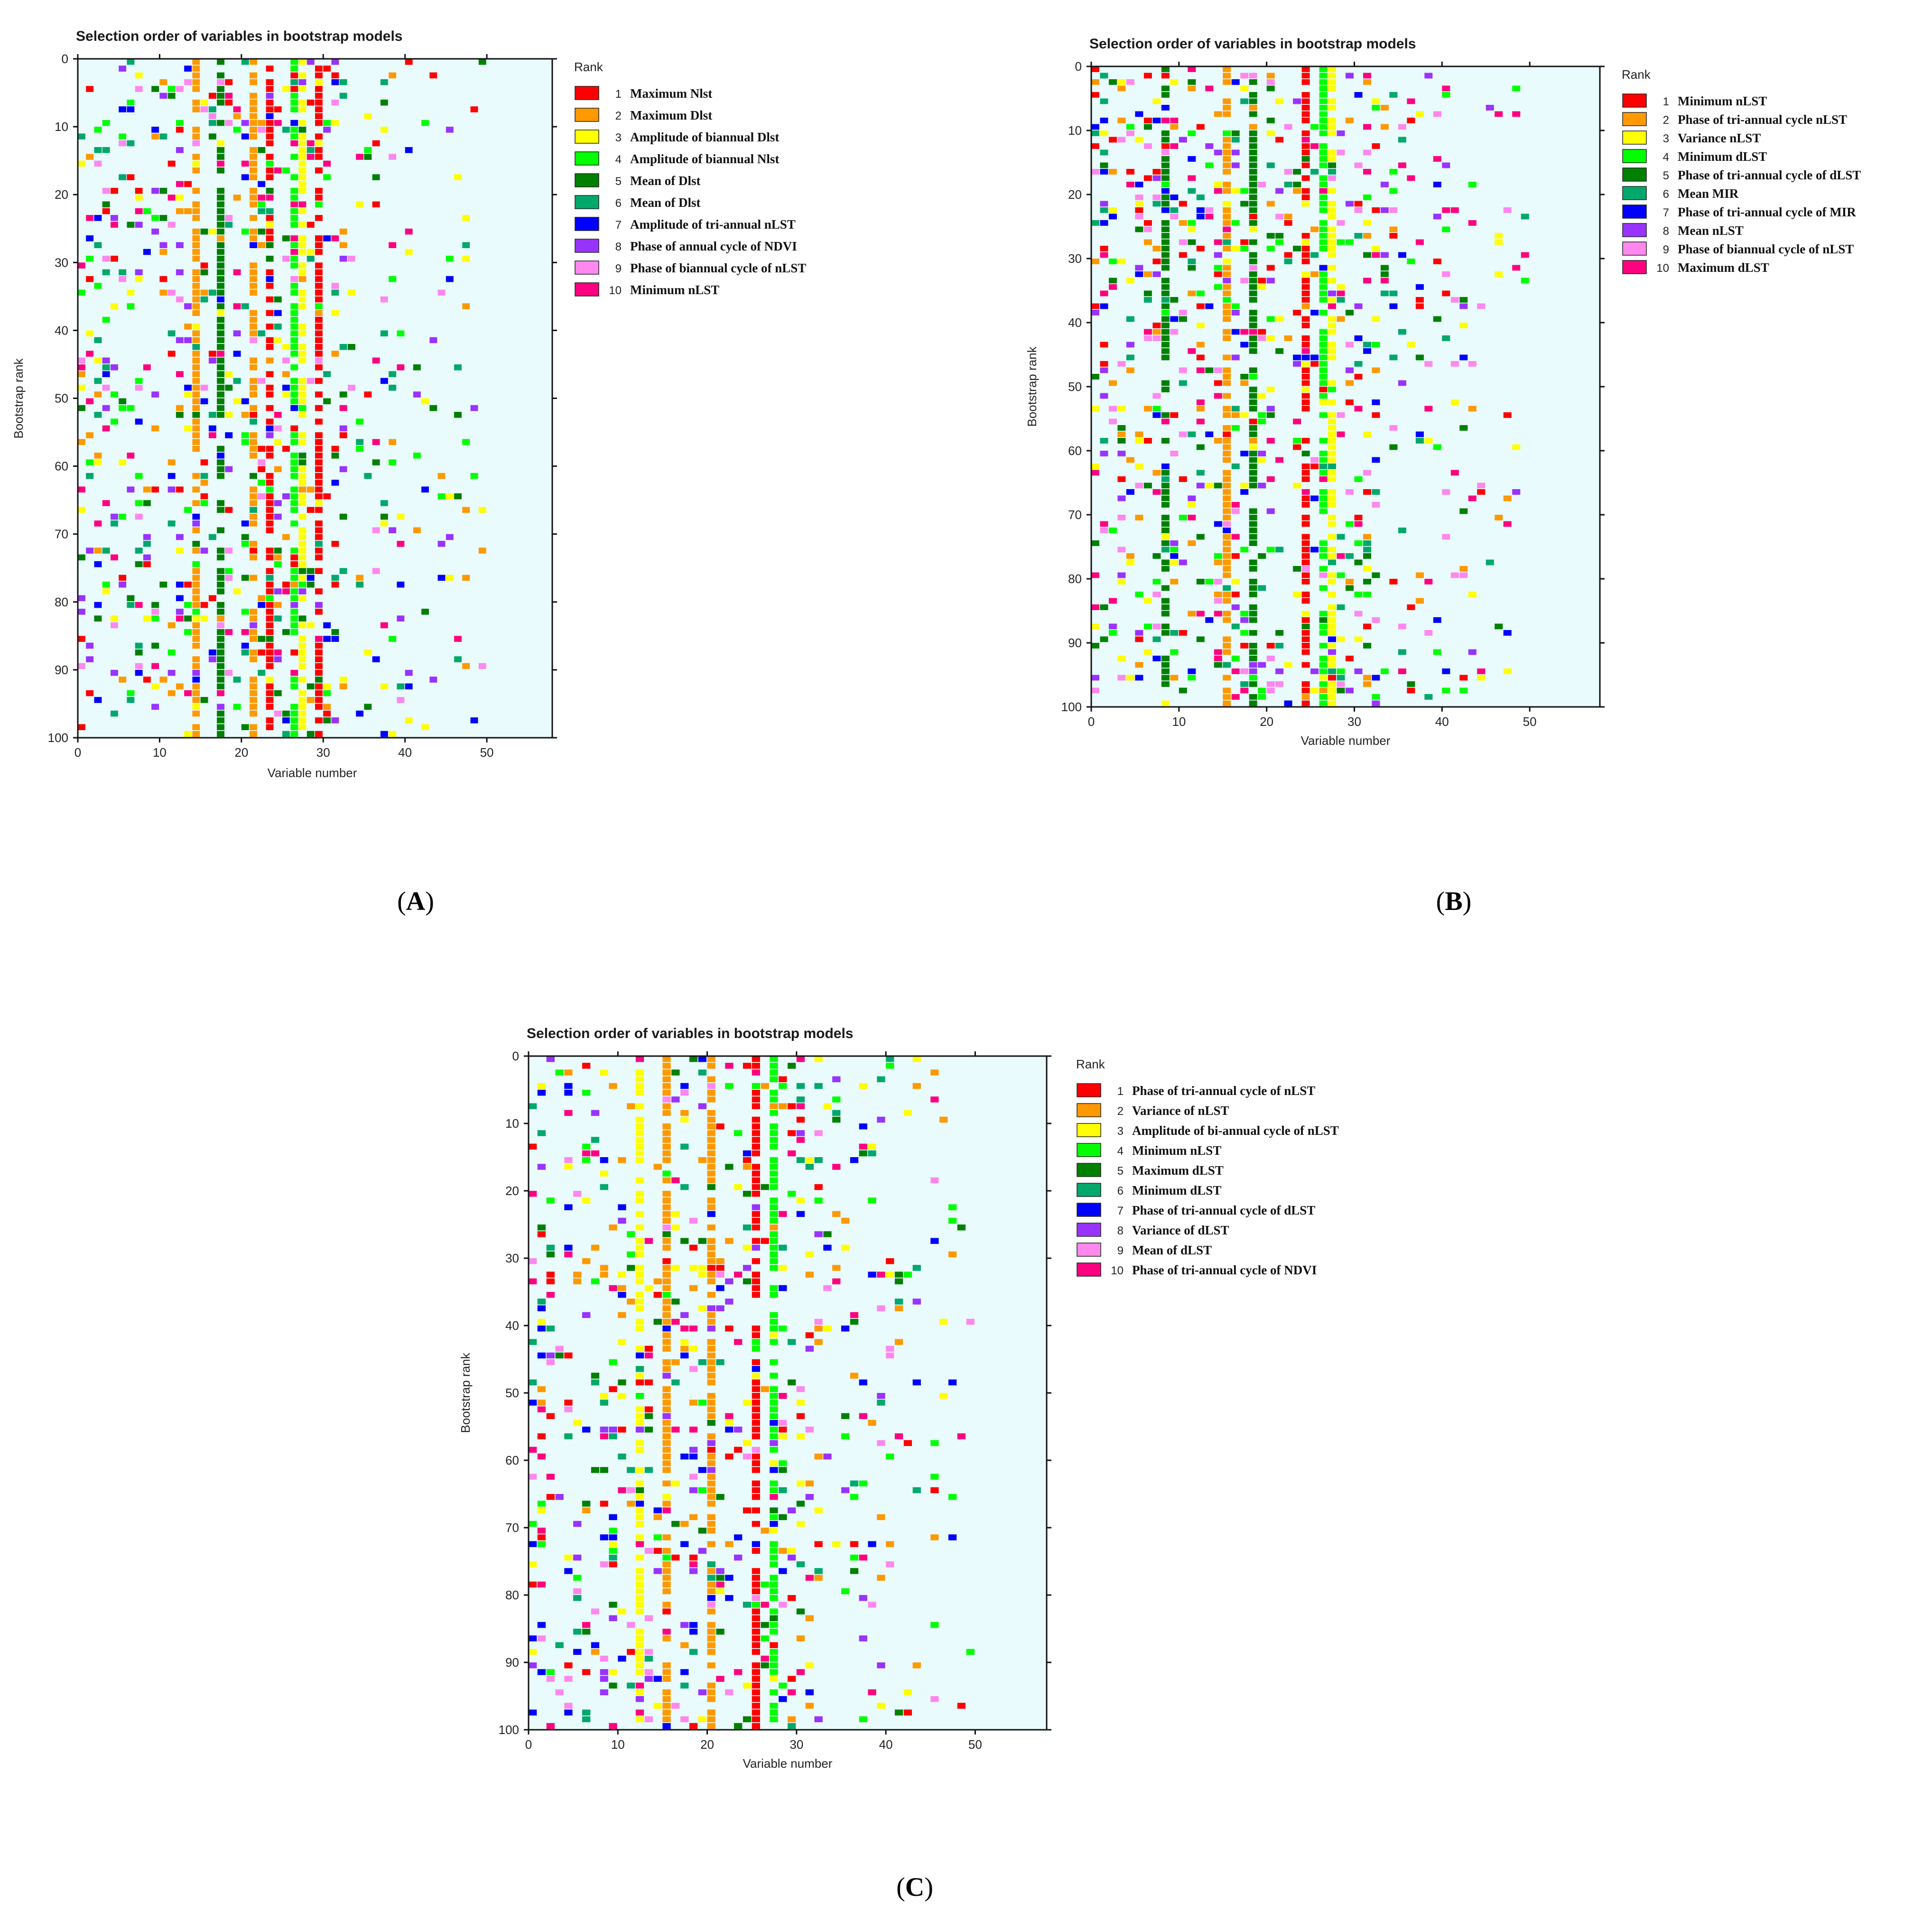  Describe the element at coordinates (674, 290) in the screenshot. I see `legend-label: Minimum nLST` at that location.